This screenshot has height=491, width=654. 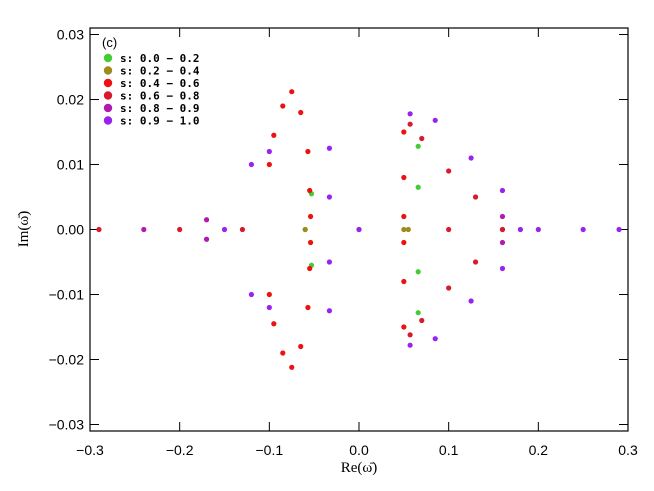 I want to click on legend-label: s: 0.9 − 1.0, so click(x=159, y=121).